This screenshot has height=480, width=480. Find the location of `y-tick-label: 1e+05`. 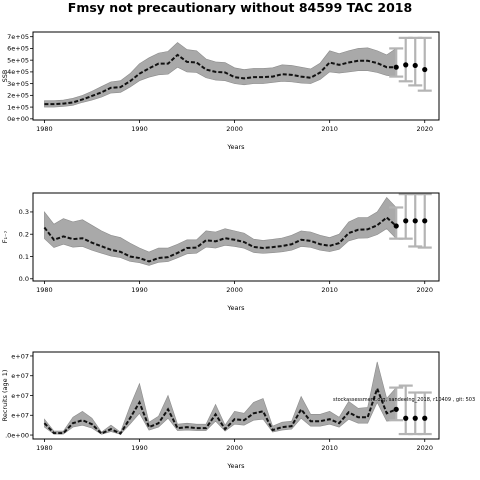

y-tick-label: 1e+05 is located at coordinates (18, 107).